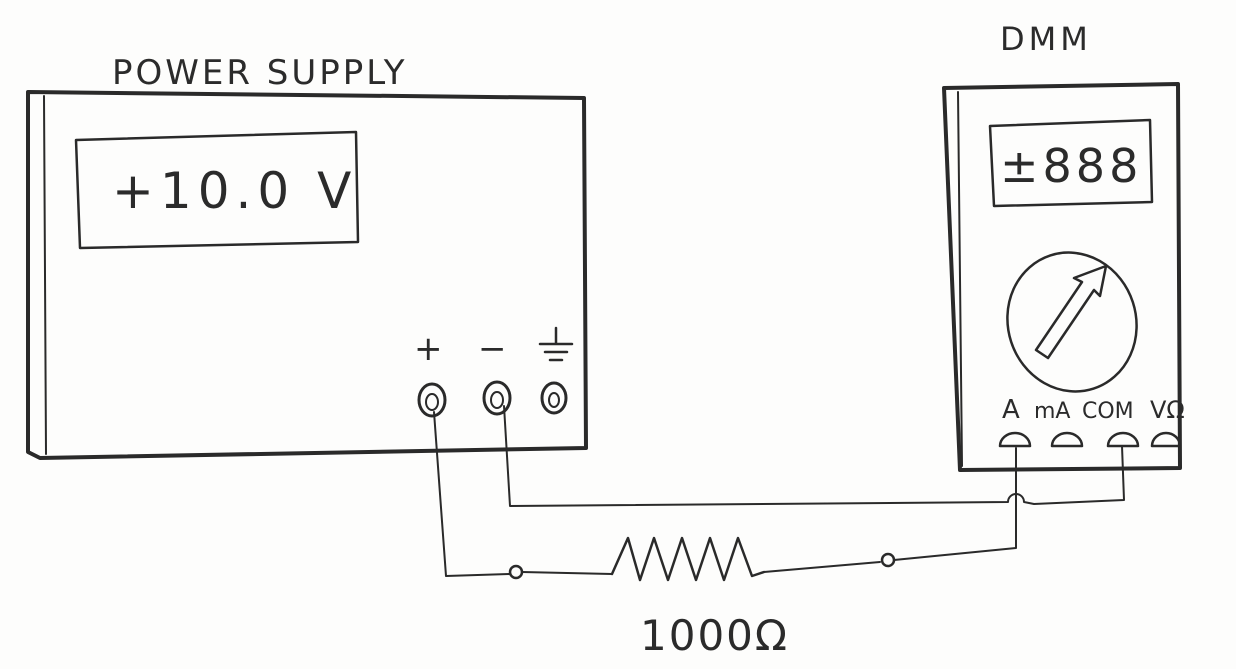 This screenshot has height=669, width=1236. Describe the element at coordinates (1123, 439) in the screenshot. I see `dmm-jack-com` at that location.